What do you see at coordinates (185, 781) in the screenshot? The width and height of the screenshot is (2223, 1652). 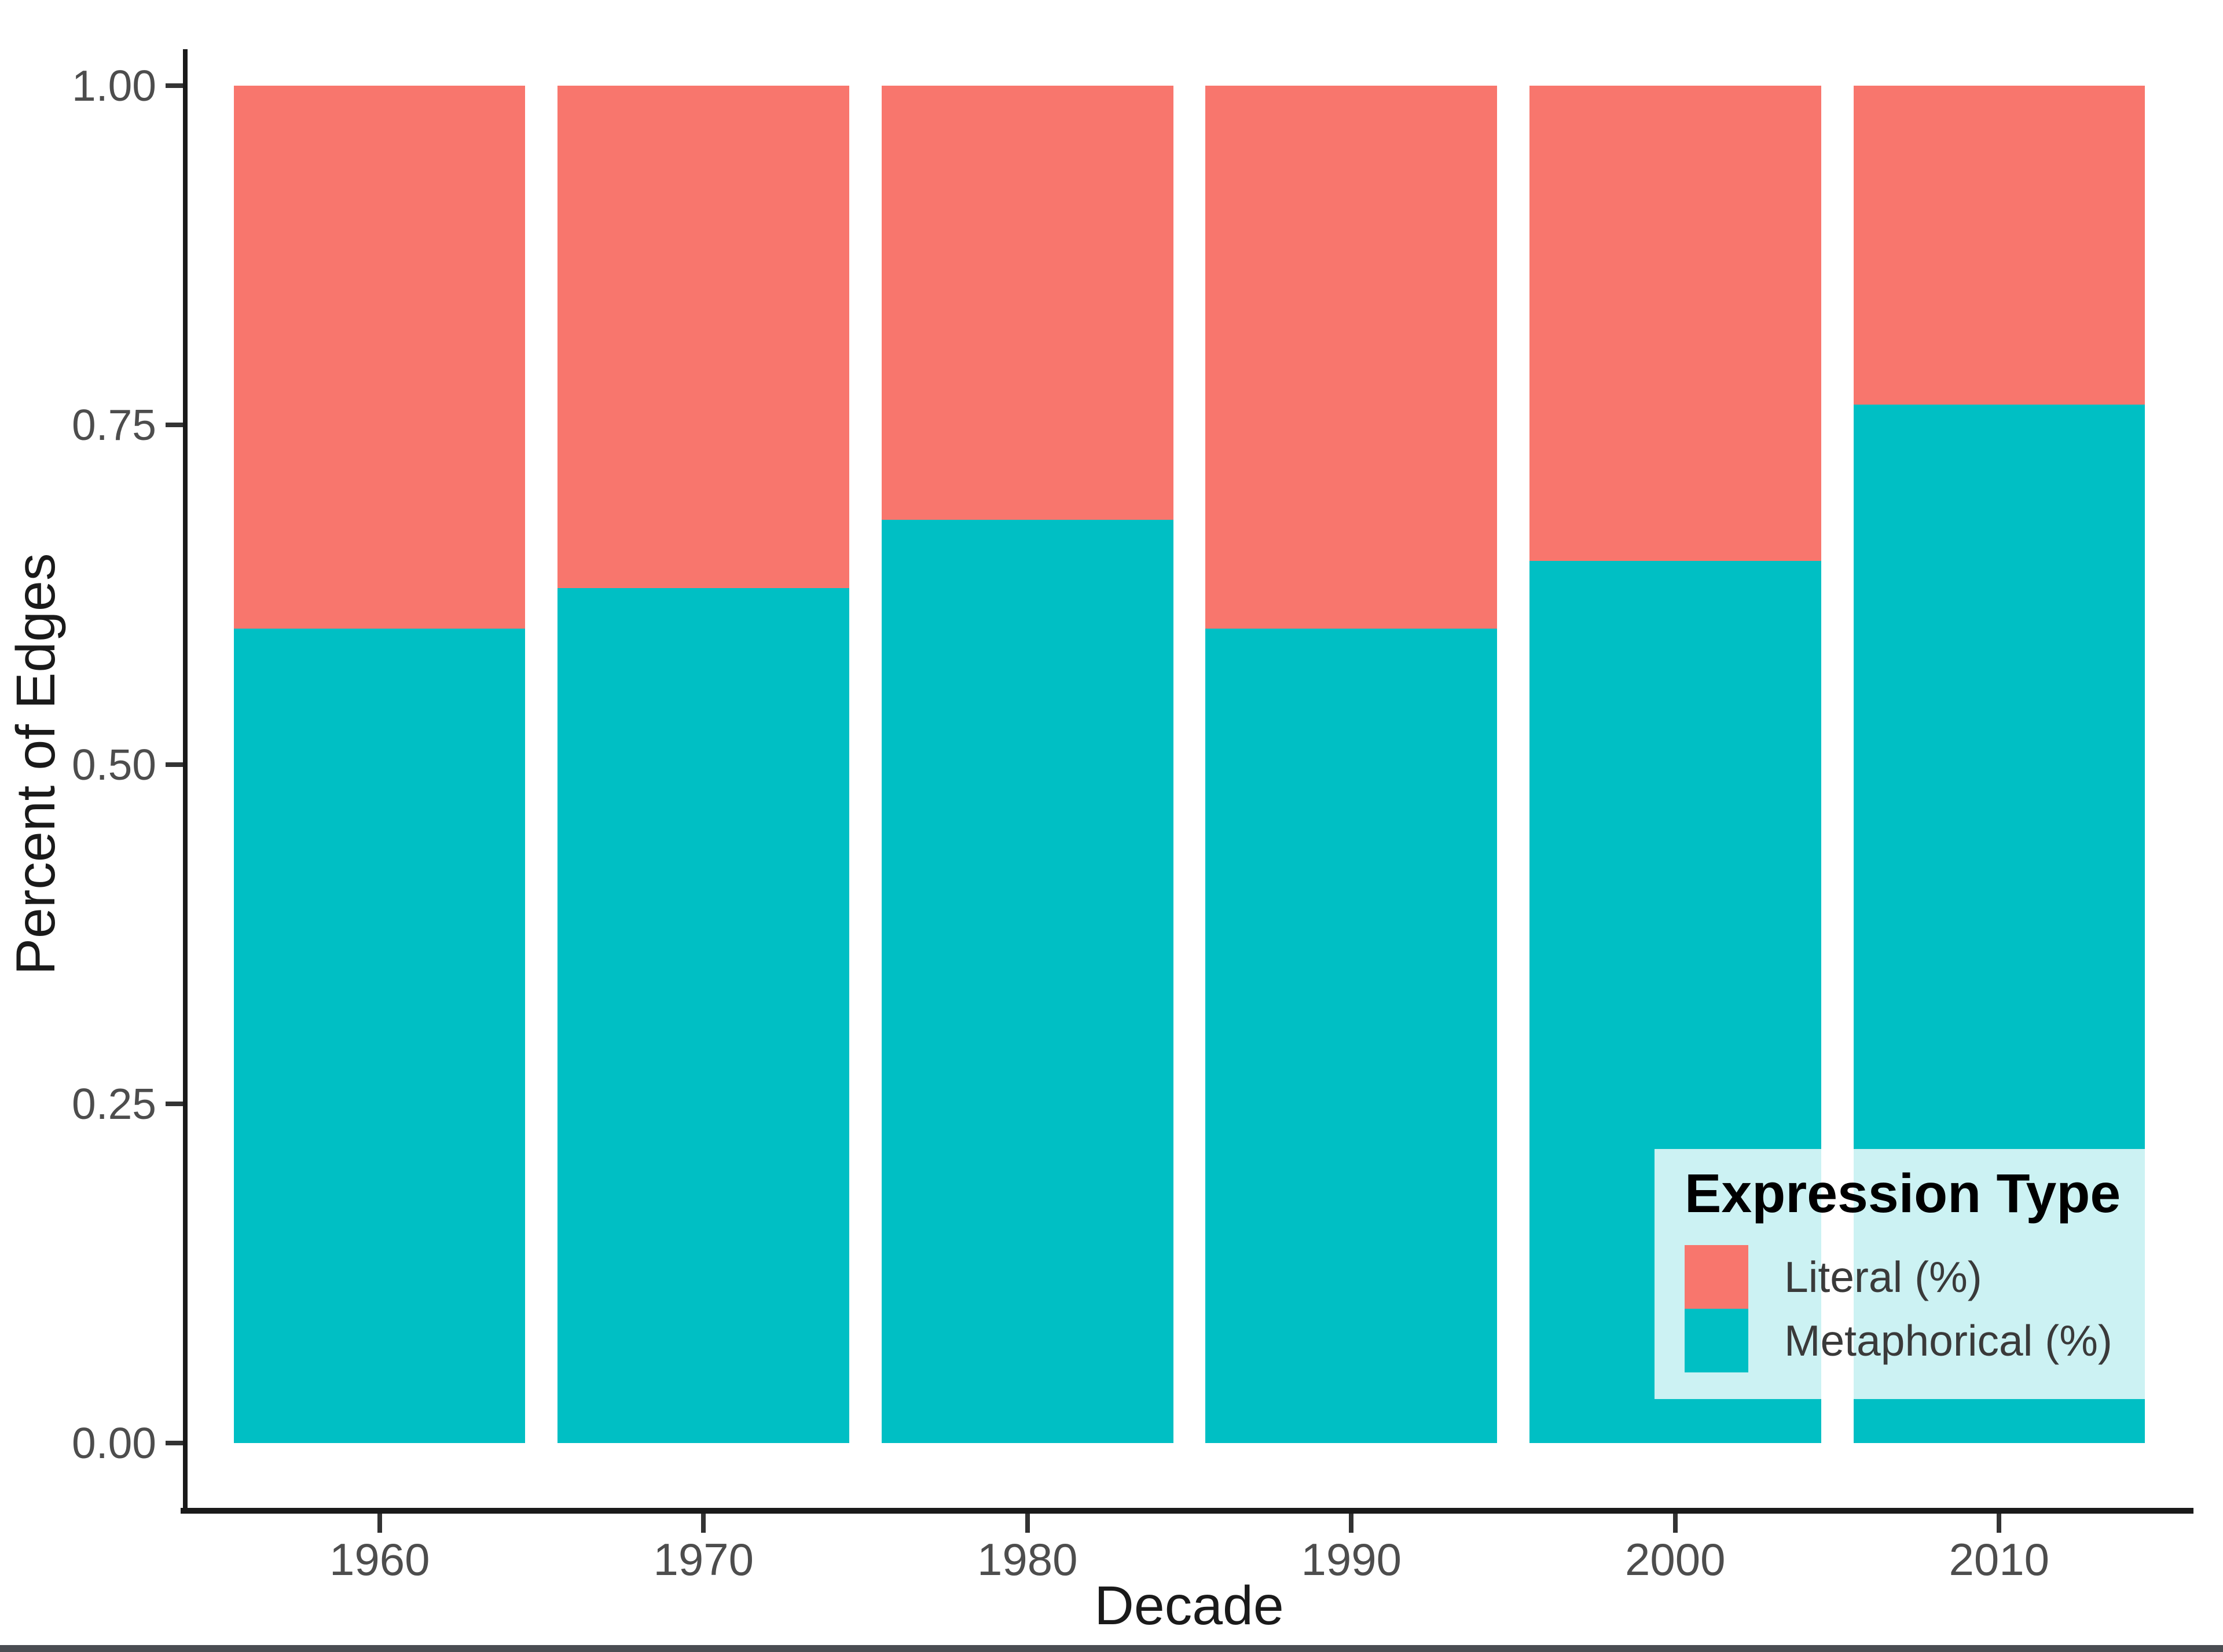 I see `y-axis-line` at bounding box center [185, 781].